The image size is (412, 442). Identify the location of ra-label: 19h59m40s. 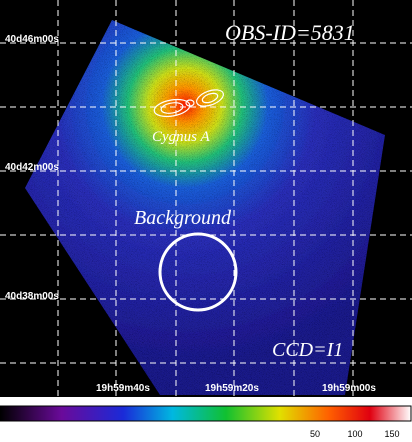
(123, 388).